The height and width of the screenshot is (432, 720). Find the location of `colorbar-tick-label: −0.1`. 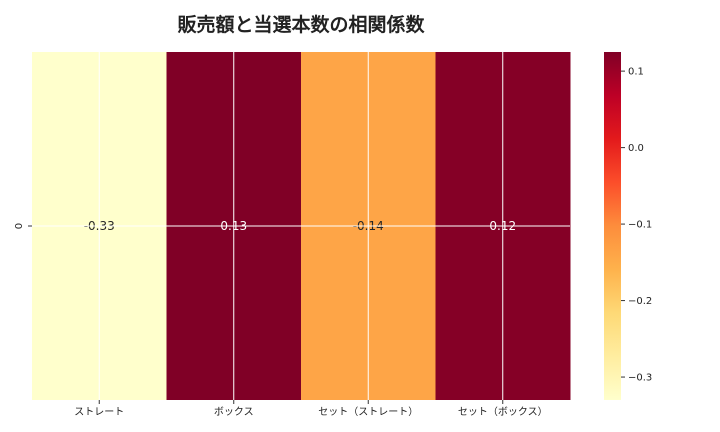

colorbar-tick-label: −0.1 is located at coordinates (640, 225).